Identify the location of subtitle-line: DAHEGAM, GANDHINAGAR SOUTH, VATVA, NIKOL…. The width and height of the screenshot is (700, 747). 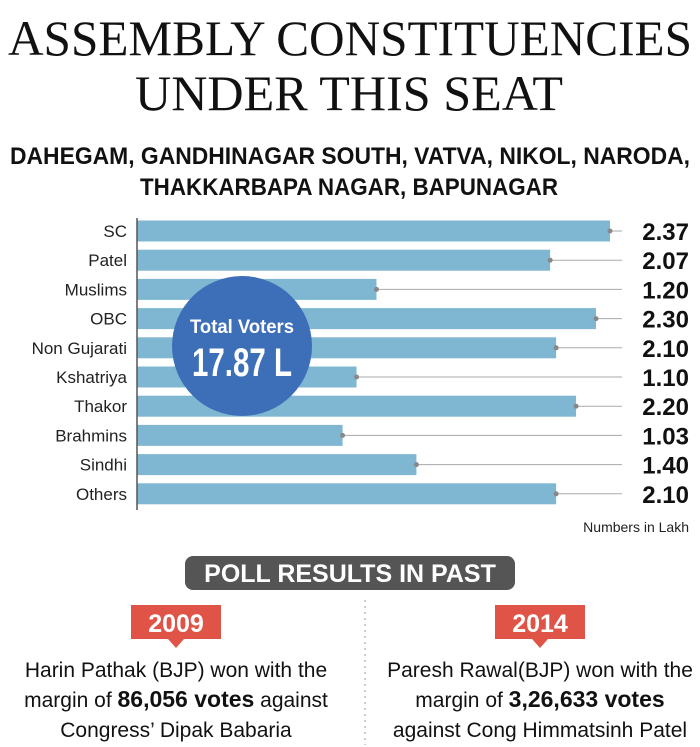
(350, 156).